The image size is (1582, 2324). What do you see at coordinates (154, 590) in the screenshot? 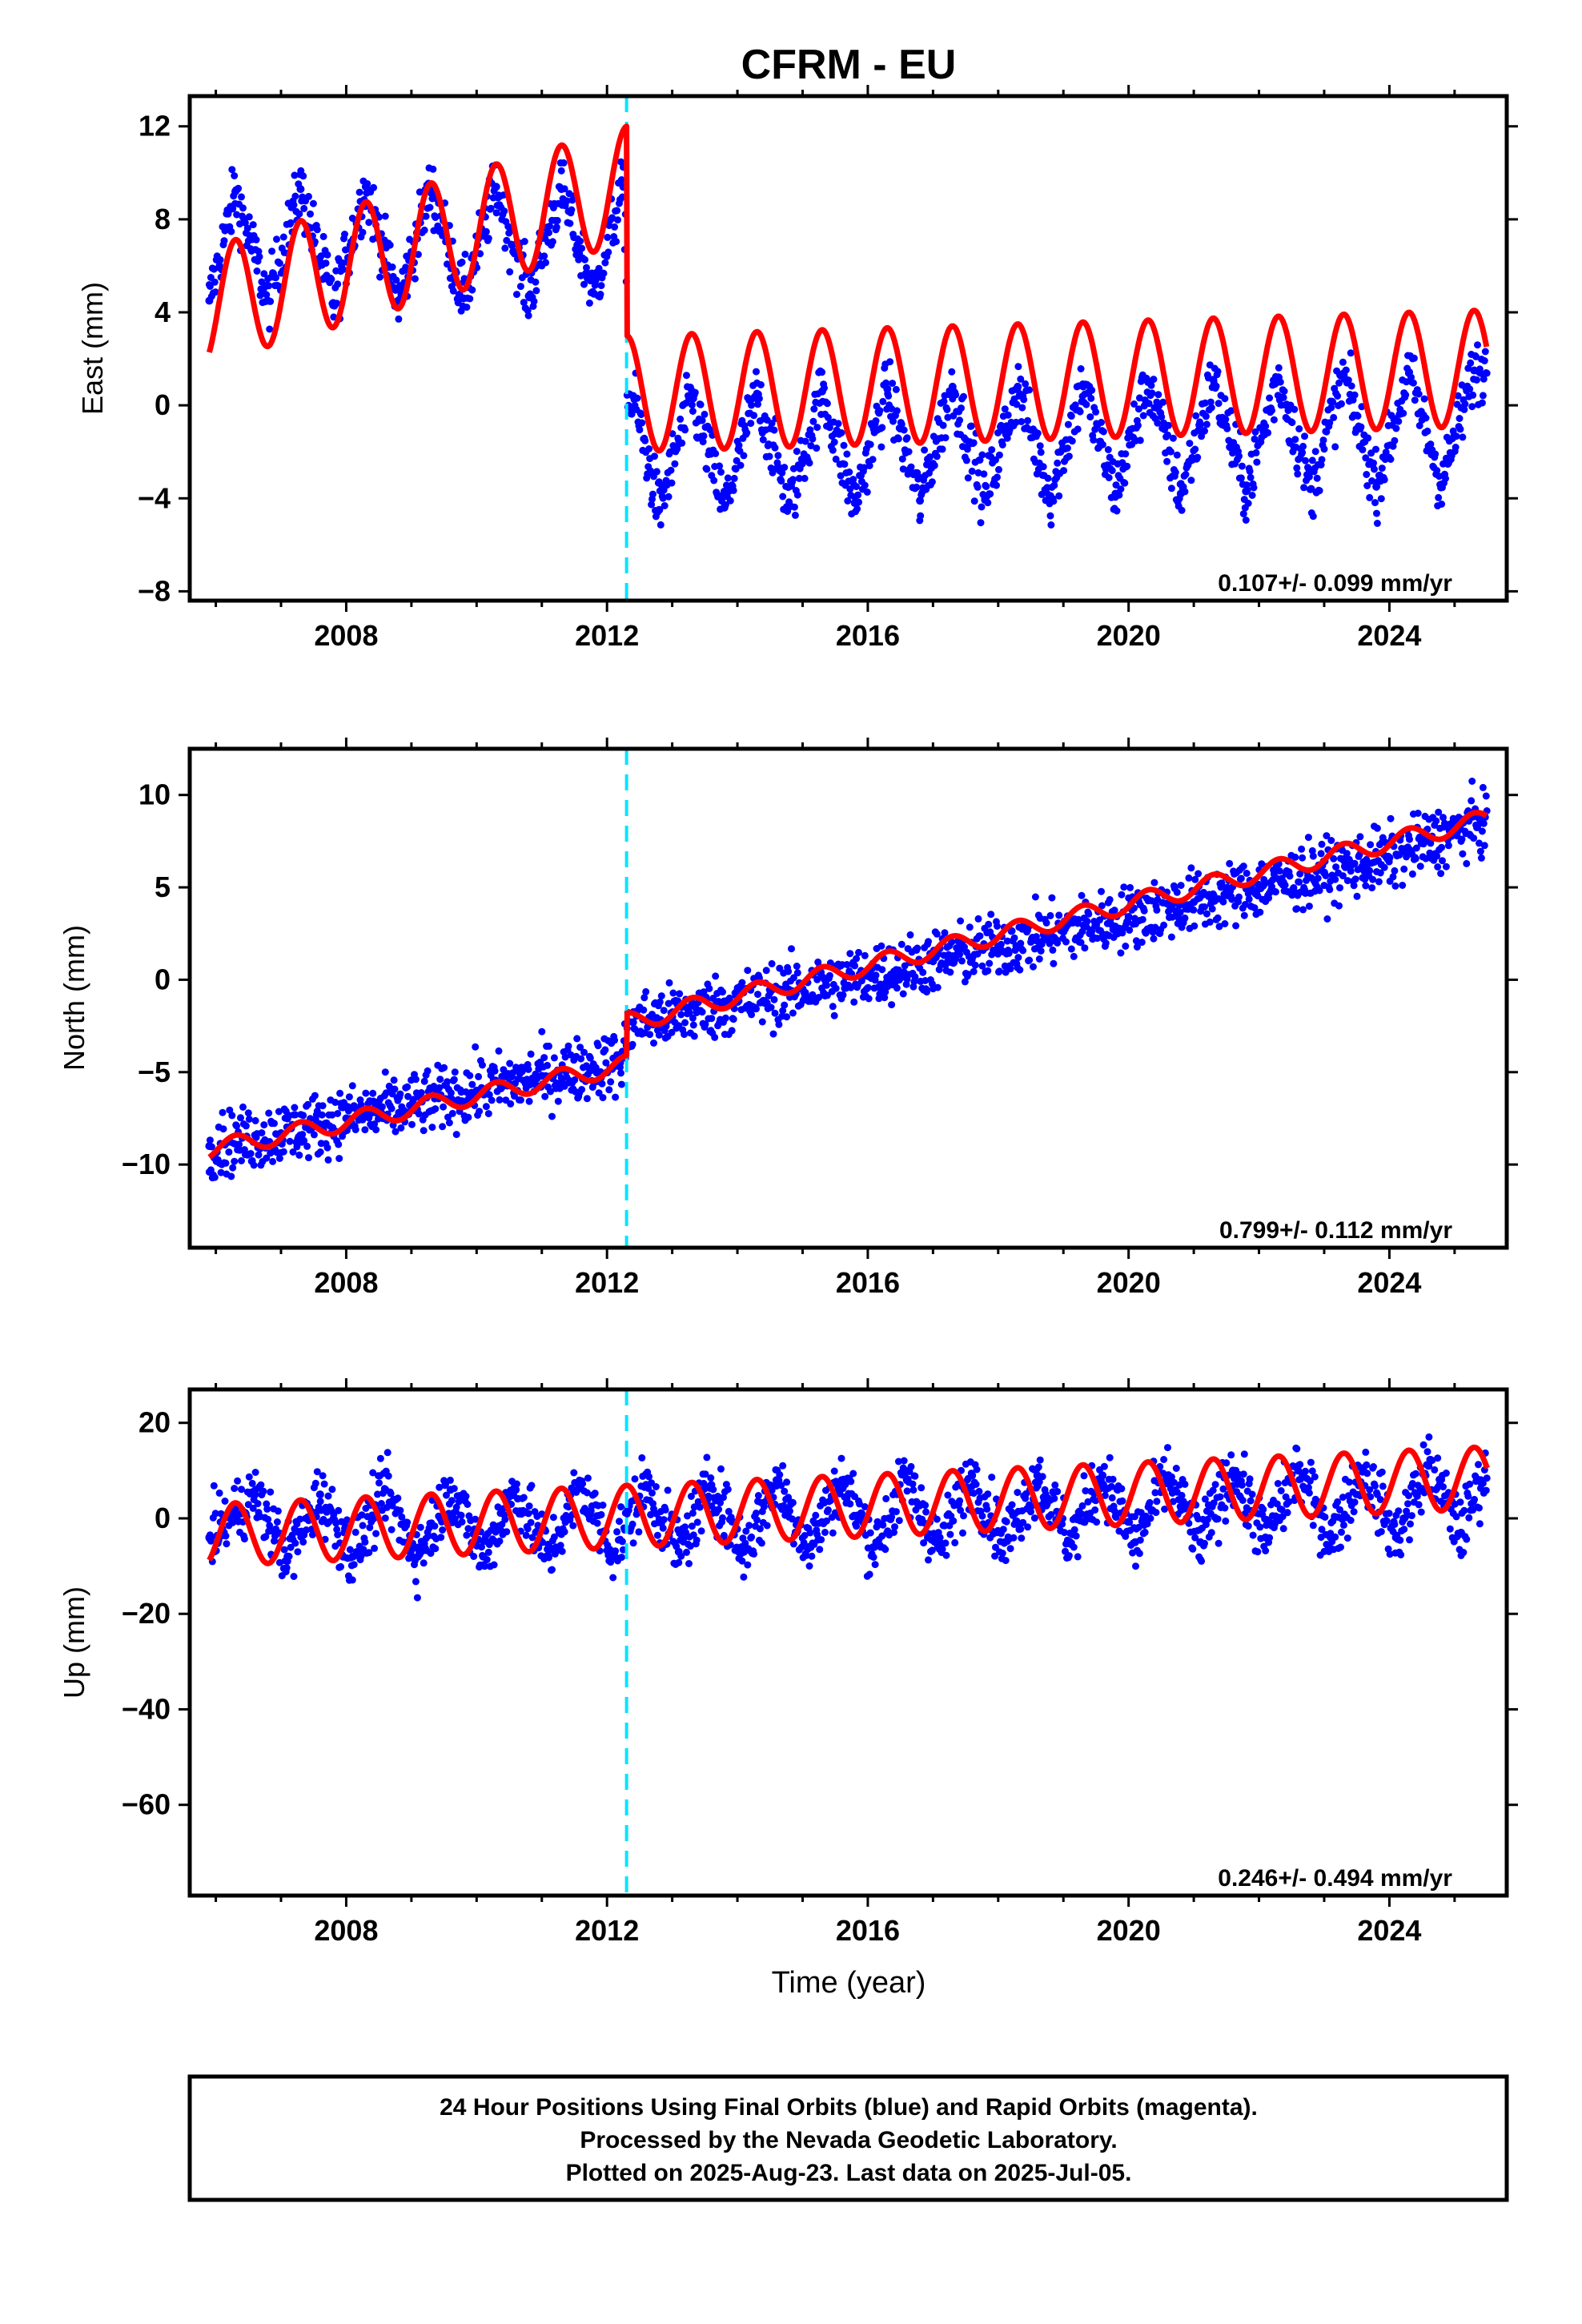
I see `east-y-tick-label: −8` at bounding box center [154, 590].